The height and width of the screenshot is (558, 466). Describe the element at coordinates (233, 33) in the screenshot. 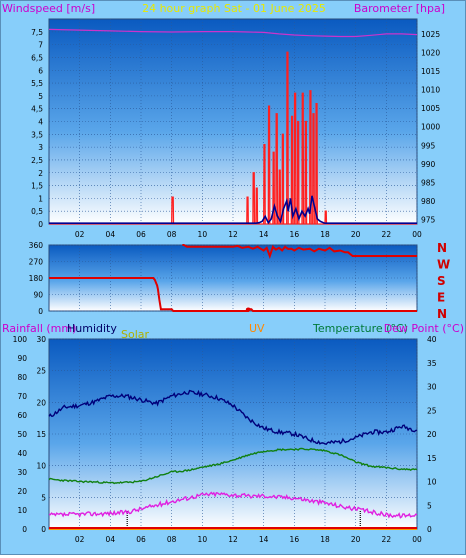

I see `baro-series-line` at that location.